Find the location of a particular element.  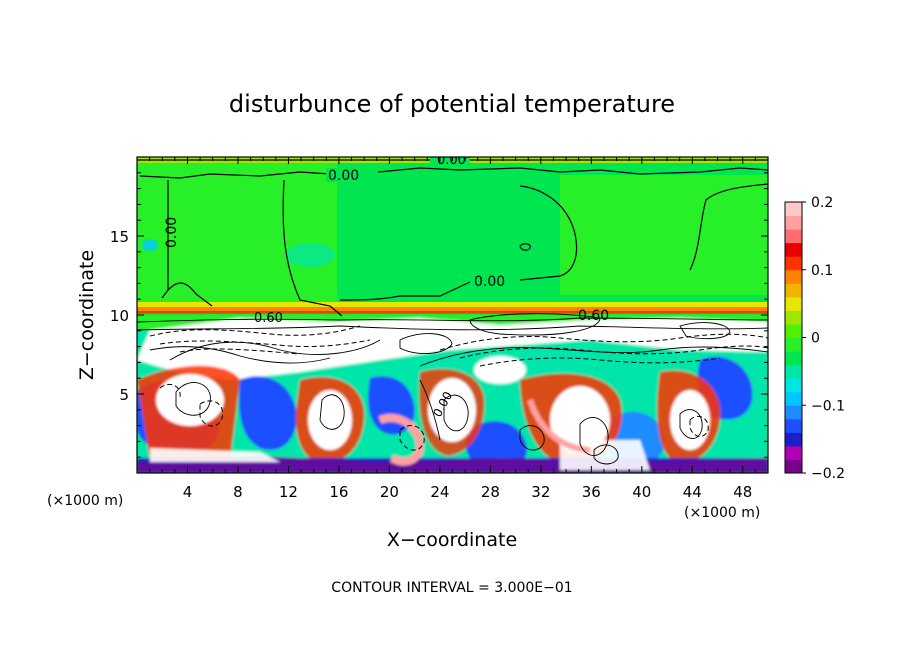

y-tick-label: 15 is located at coordinates (119, 237).